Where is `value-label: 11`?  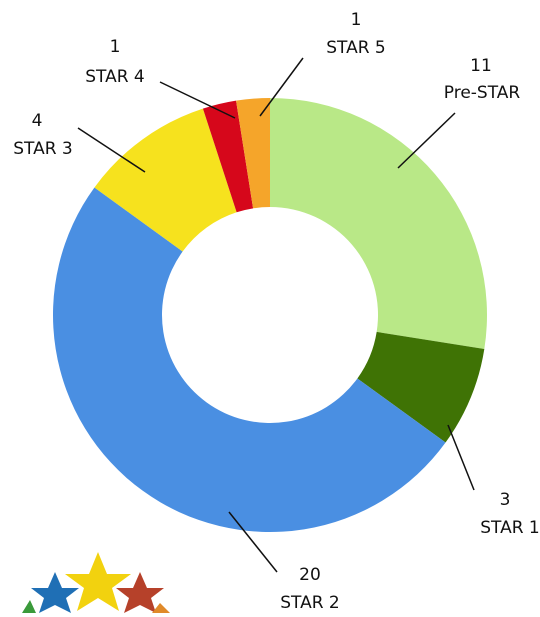
value-label: 11 is located at coordinates (481, 66).